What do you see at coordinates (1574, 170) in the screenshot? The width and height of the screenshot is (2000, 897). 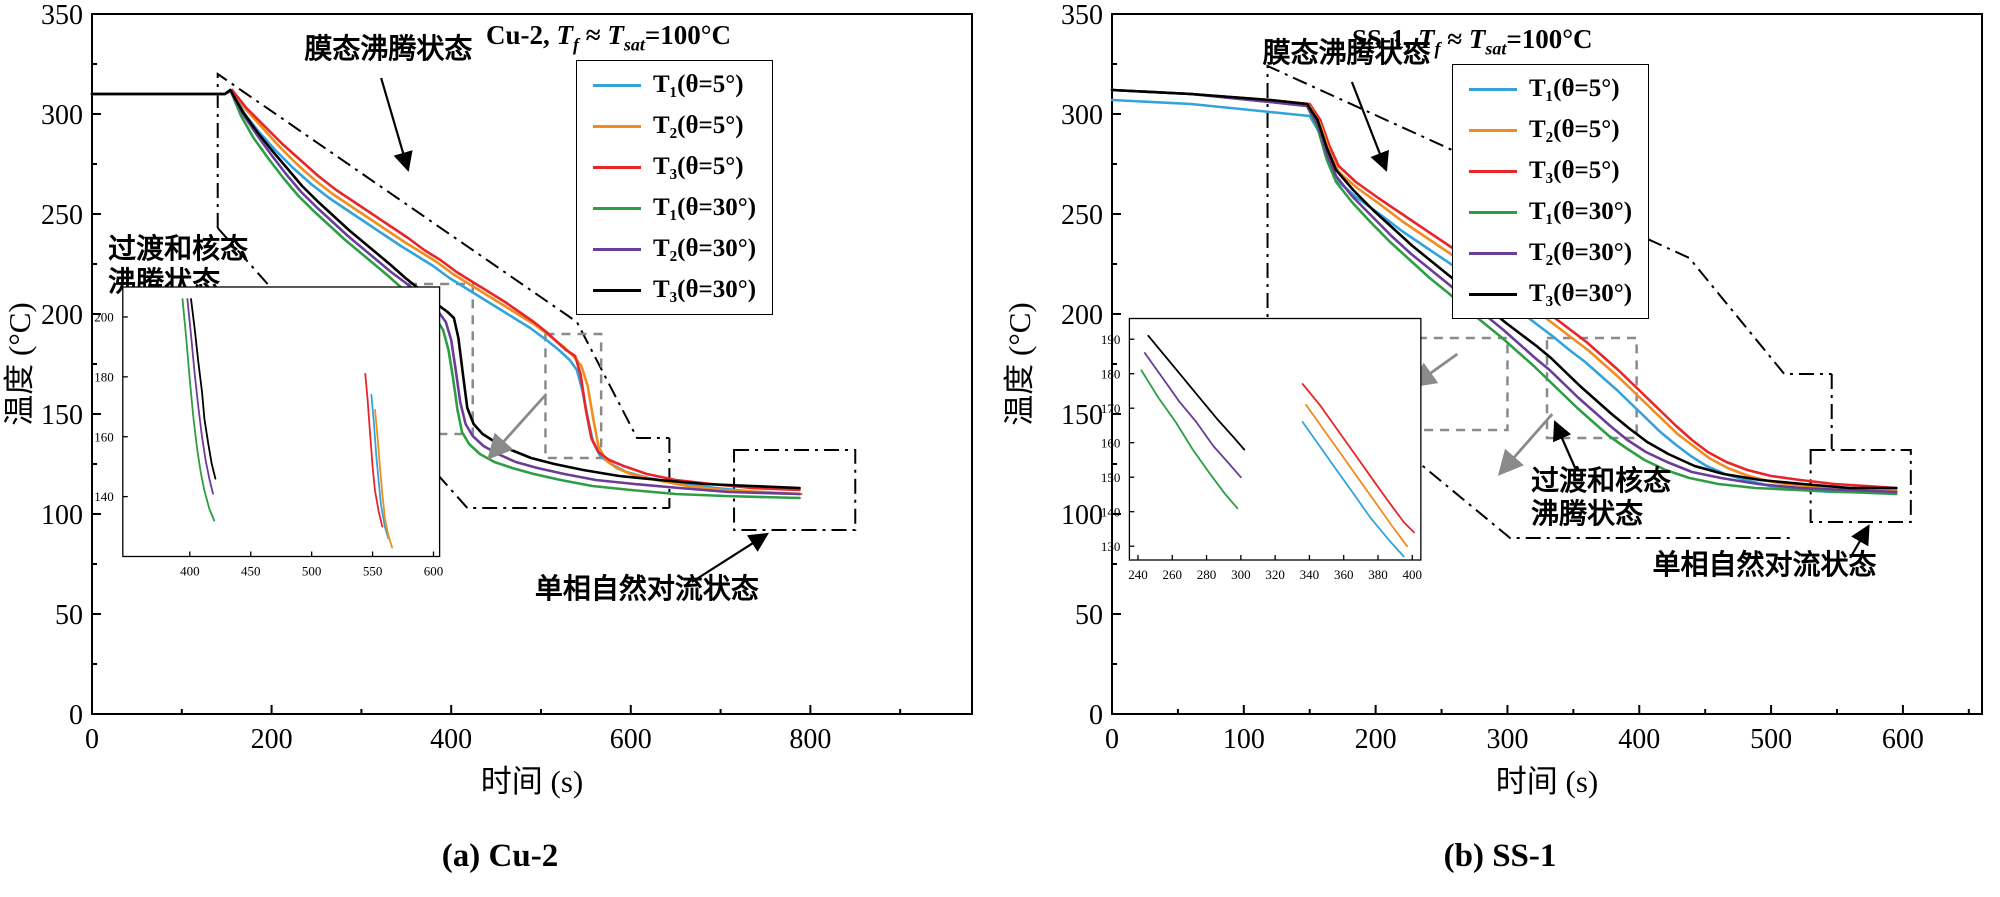 I see `legend-label: T₃(θ=5°)` at bounding box center [1574, 170].